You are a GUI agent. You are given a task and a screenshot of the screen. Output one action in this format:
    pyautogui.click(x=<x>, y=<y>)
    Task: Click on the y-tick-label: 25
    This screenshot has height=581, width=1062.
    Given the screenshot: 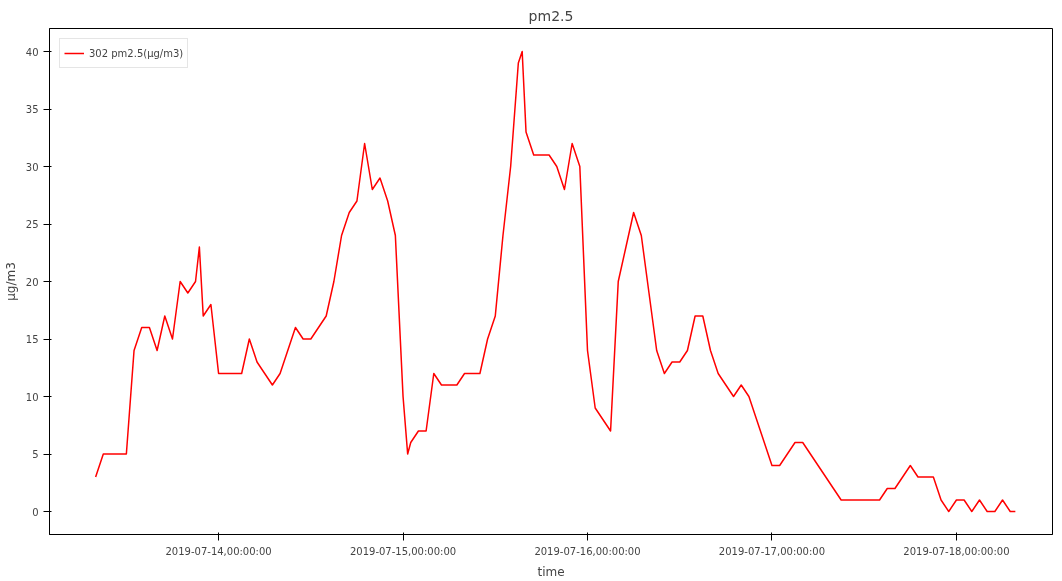 What is the action you would take?
    pyautogui.click(x=32, y=224)
    